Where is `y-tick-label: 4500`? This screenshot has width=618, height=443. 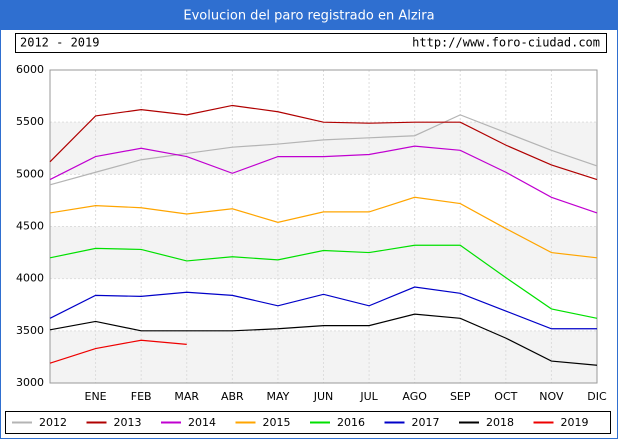 y-tick-label: 4500 is located at coordinates (30, 226).